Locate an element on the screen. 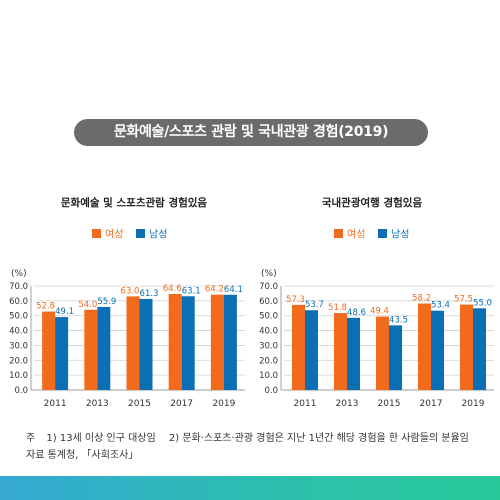 This screenshot has height=500, width=500. data-label-male-2017: 63.1 is located at coordinates (191, 291).